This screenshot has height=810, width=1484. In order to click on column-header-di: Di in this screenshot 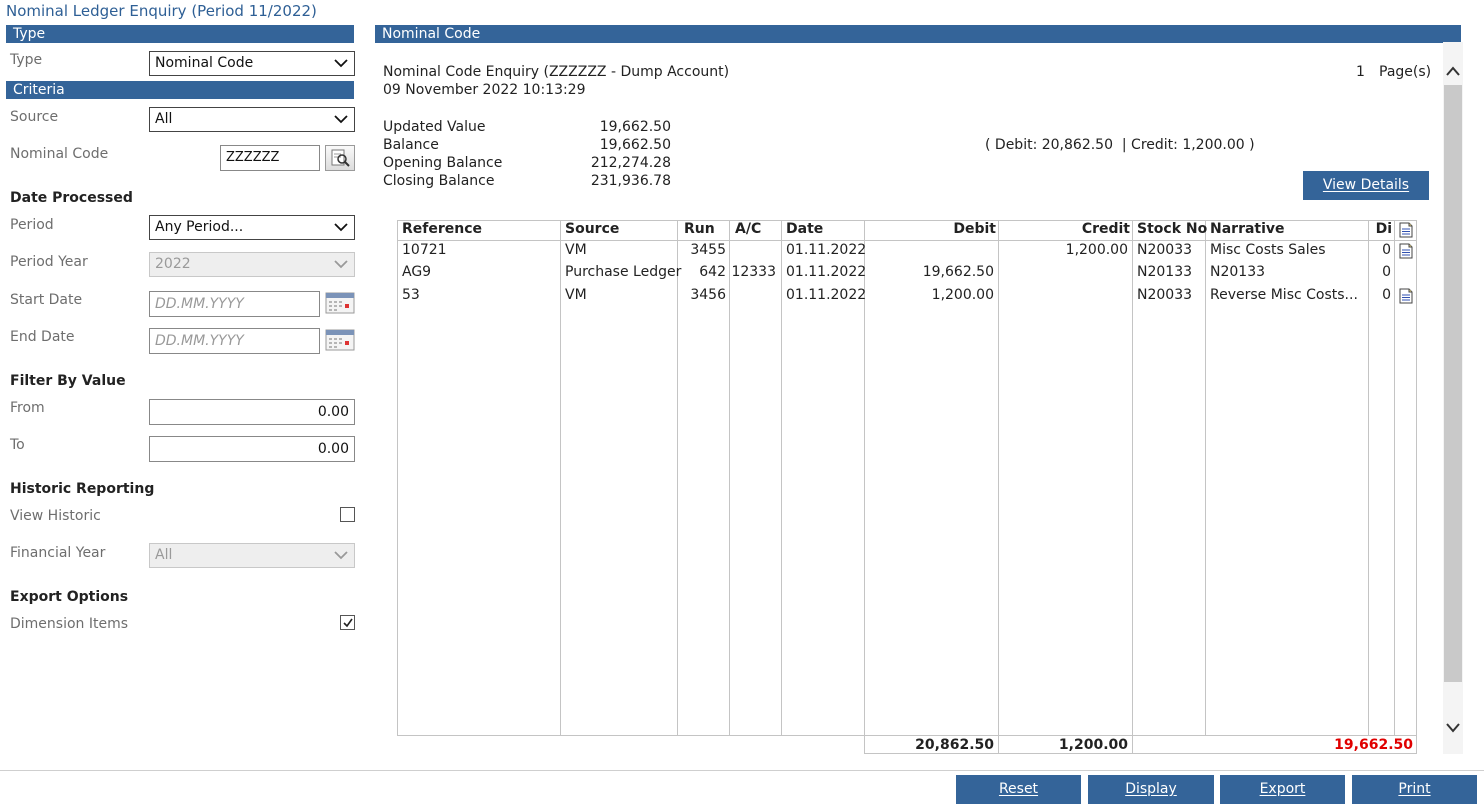, I will do `click(1383, 229)`.